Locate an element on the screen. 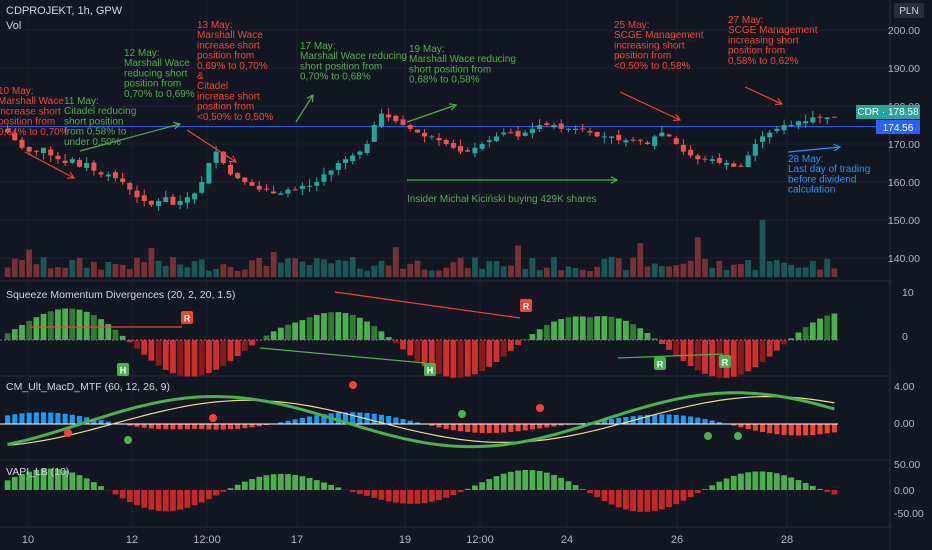  time-tick: 12:00 is located at coordinates (207, 540).